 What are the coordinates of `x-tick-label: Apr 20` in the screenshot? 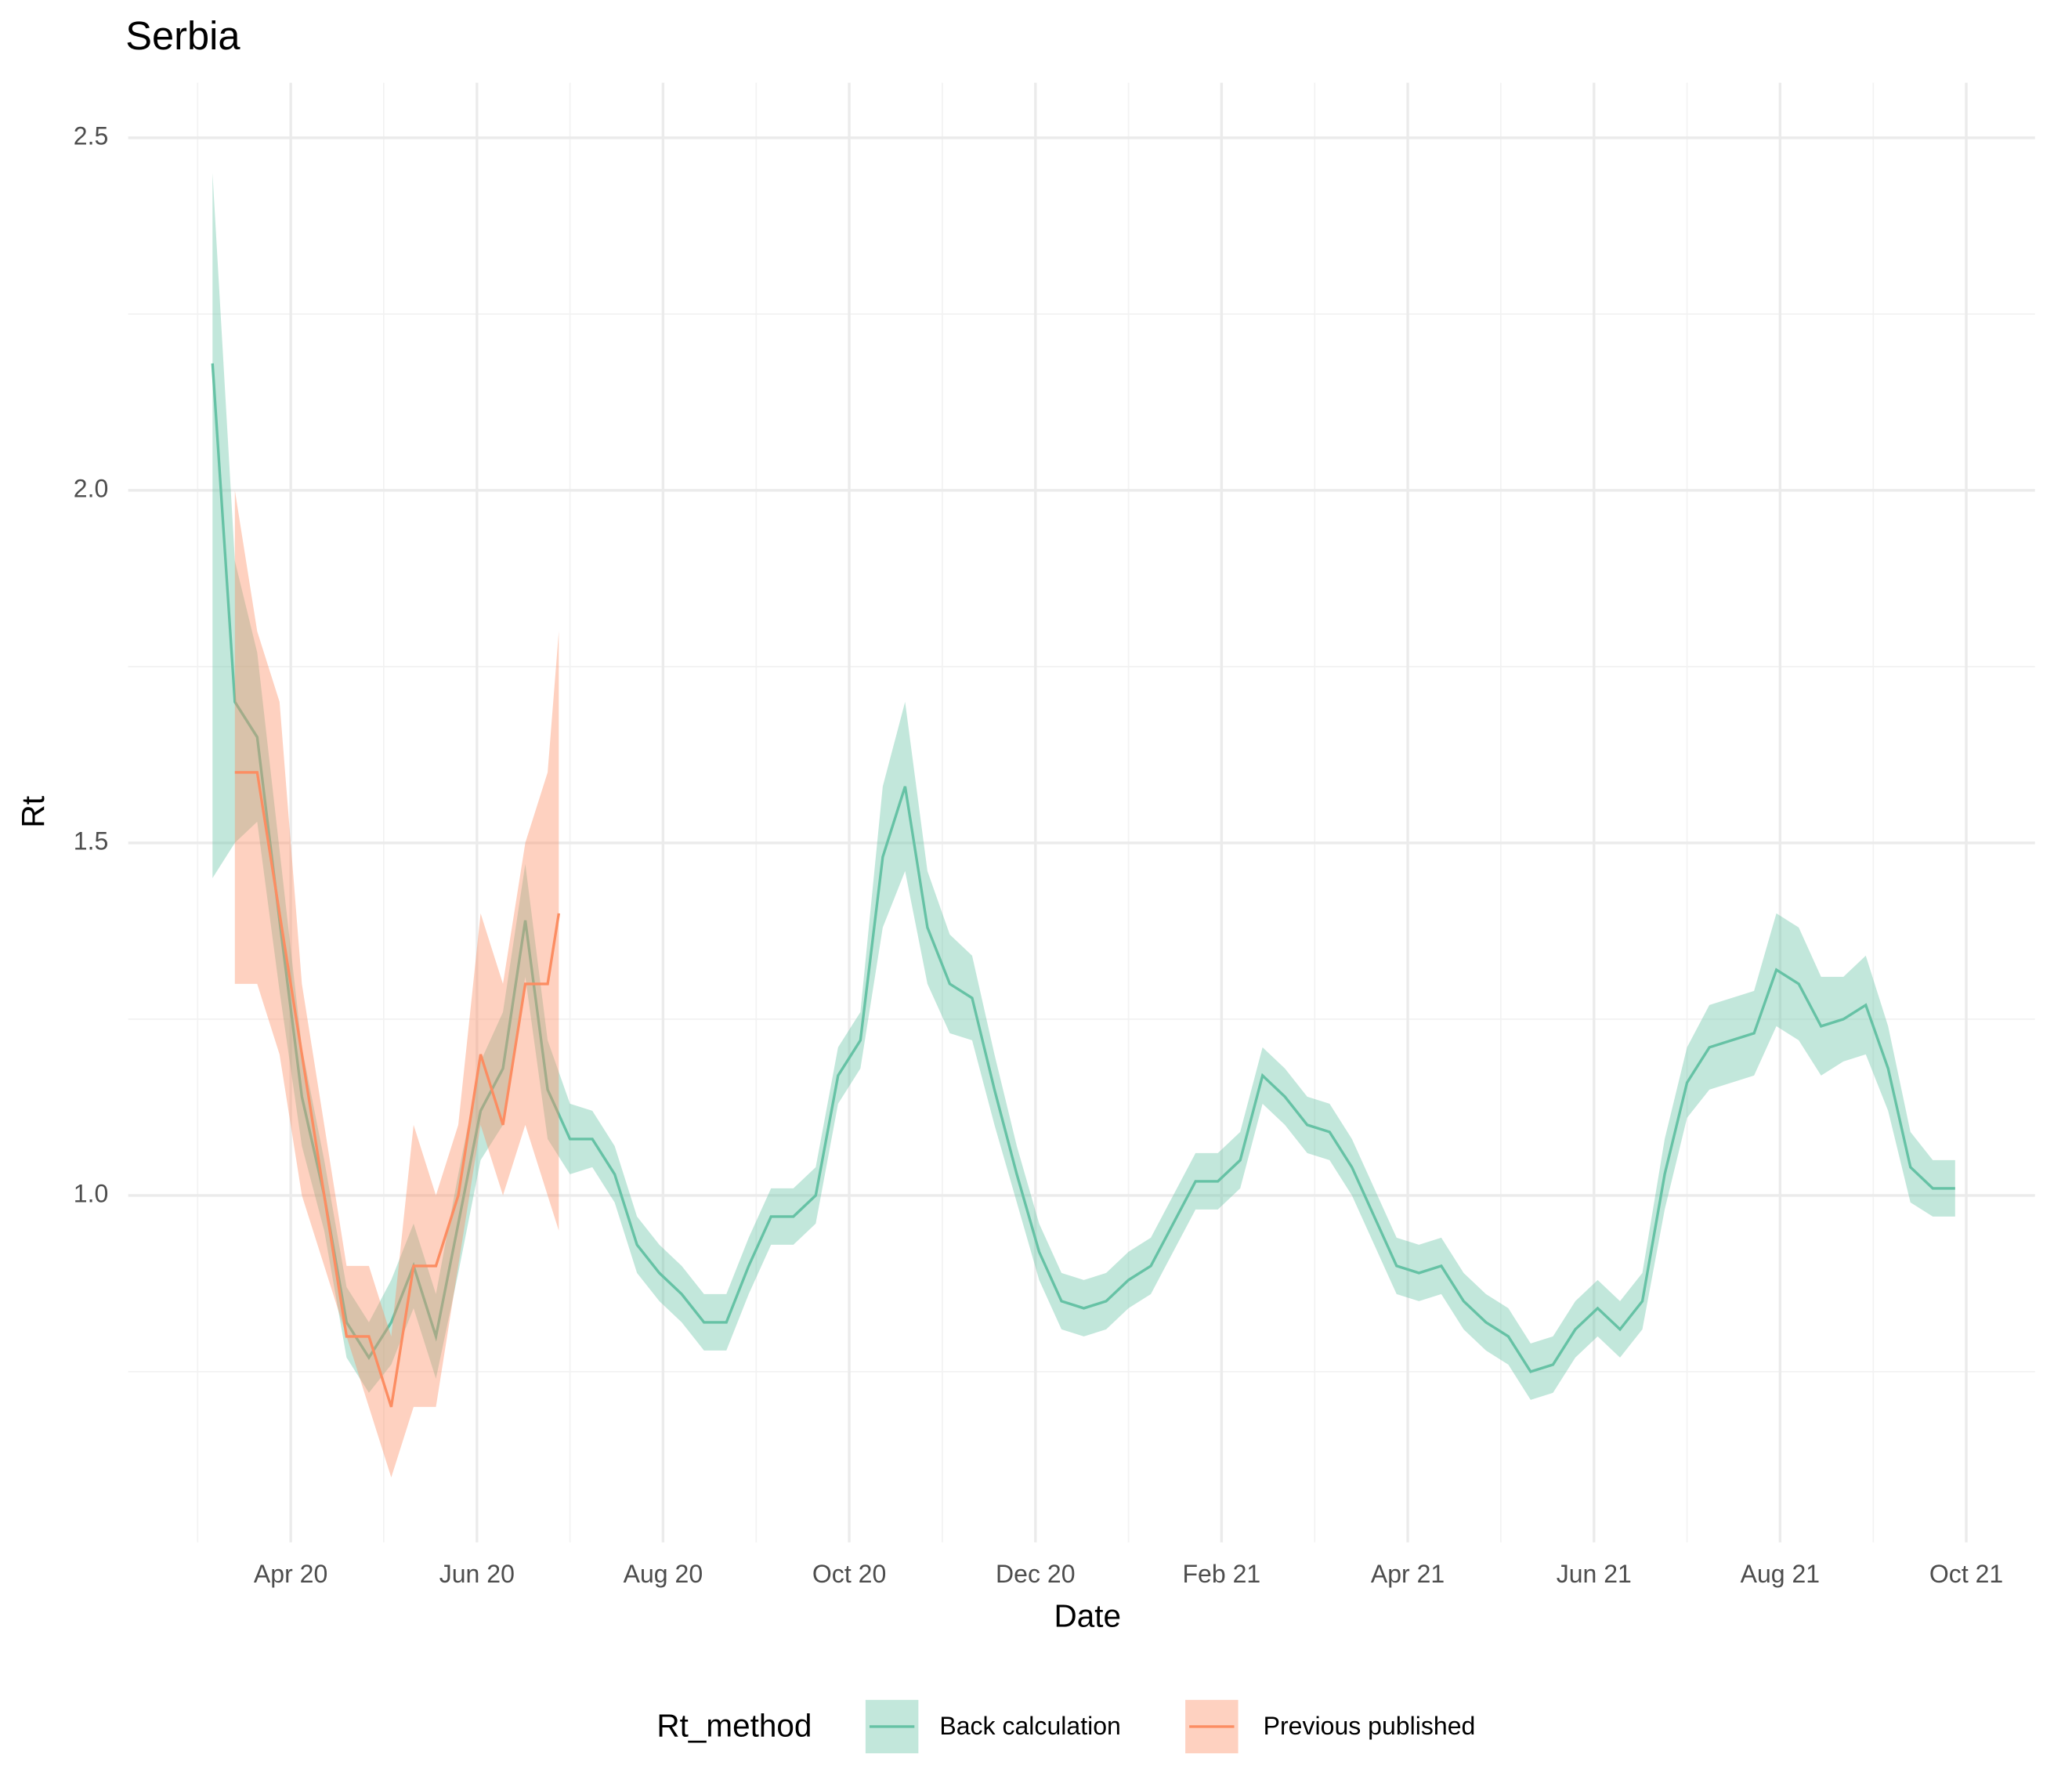 It's located at (290, 1574).